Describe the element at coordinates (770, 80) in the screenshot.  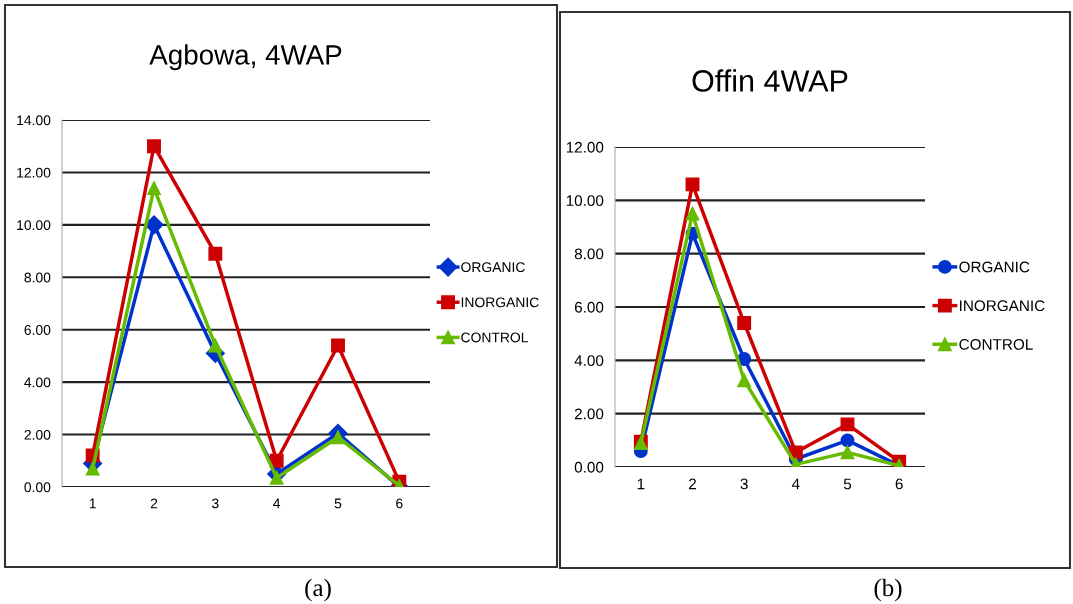
I see `chart-title: Offin 4WAP` at that location.